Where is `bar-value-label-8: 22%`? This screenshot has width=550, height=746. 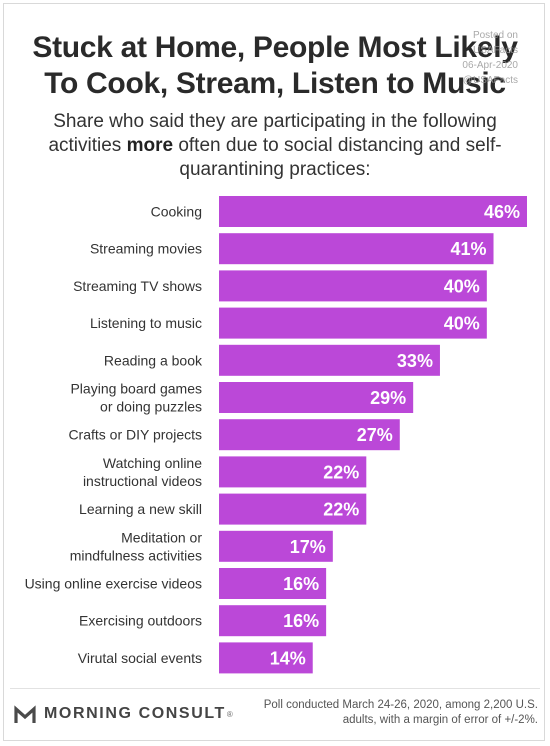 bar-value-label-8: 22% is located at coordinates (341, 510).